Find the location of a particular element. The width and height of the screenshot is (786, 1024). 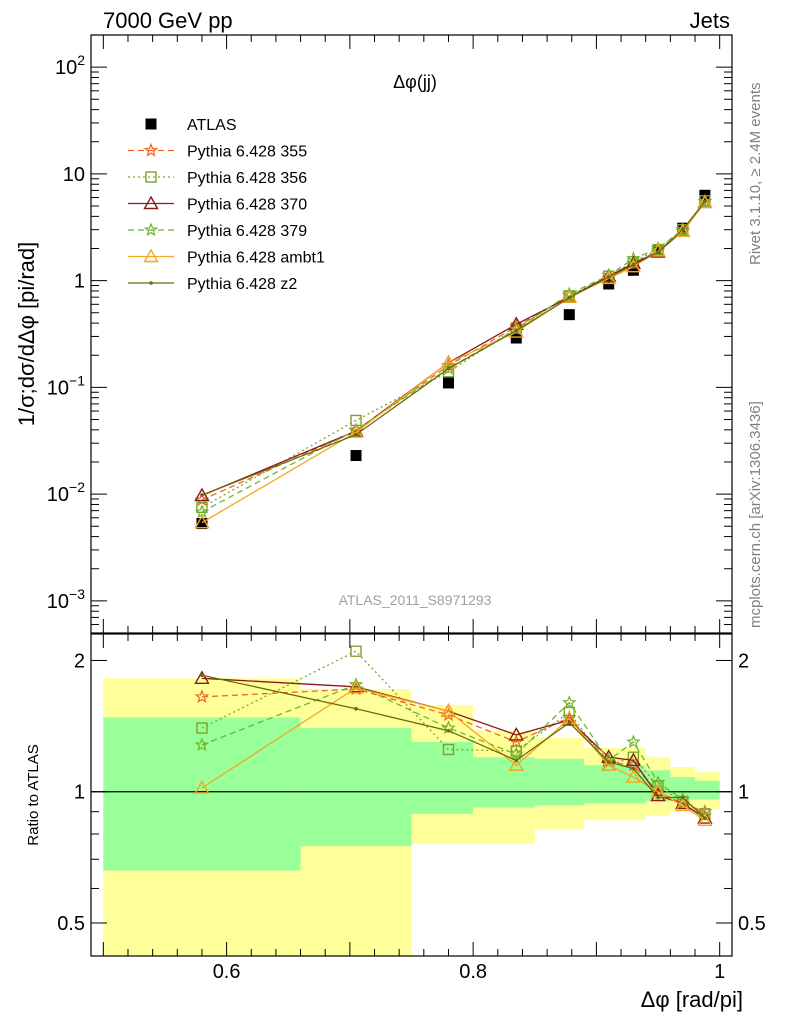

legend-label: ATLAS is located at coordinates (212, 125).